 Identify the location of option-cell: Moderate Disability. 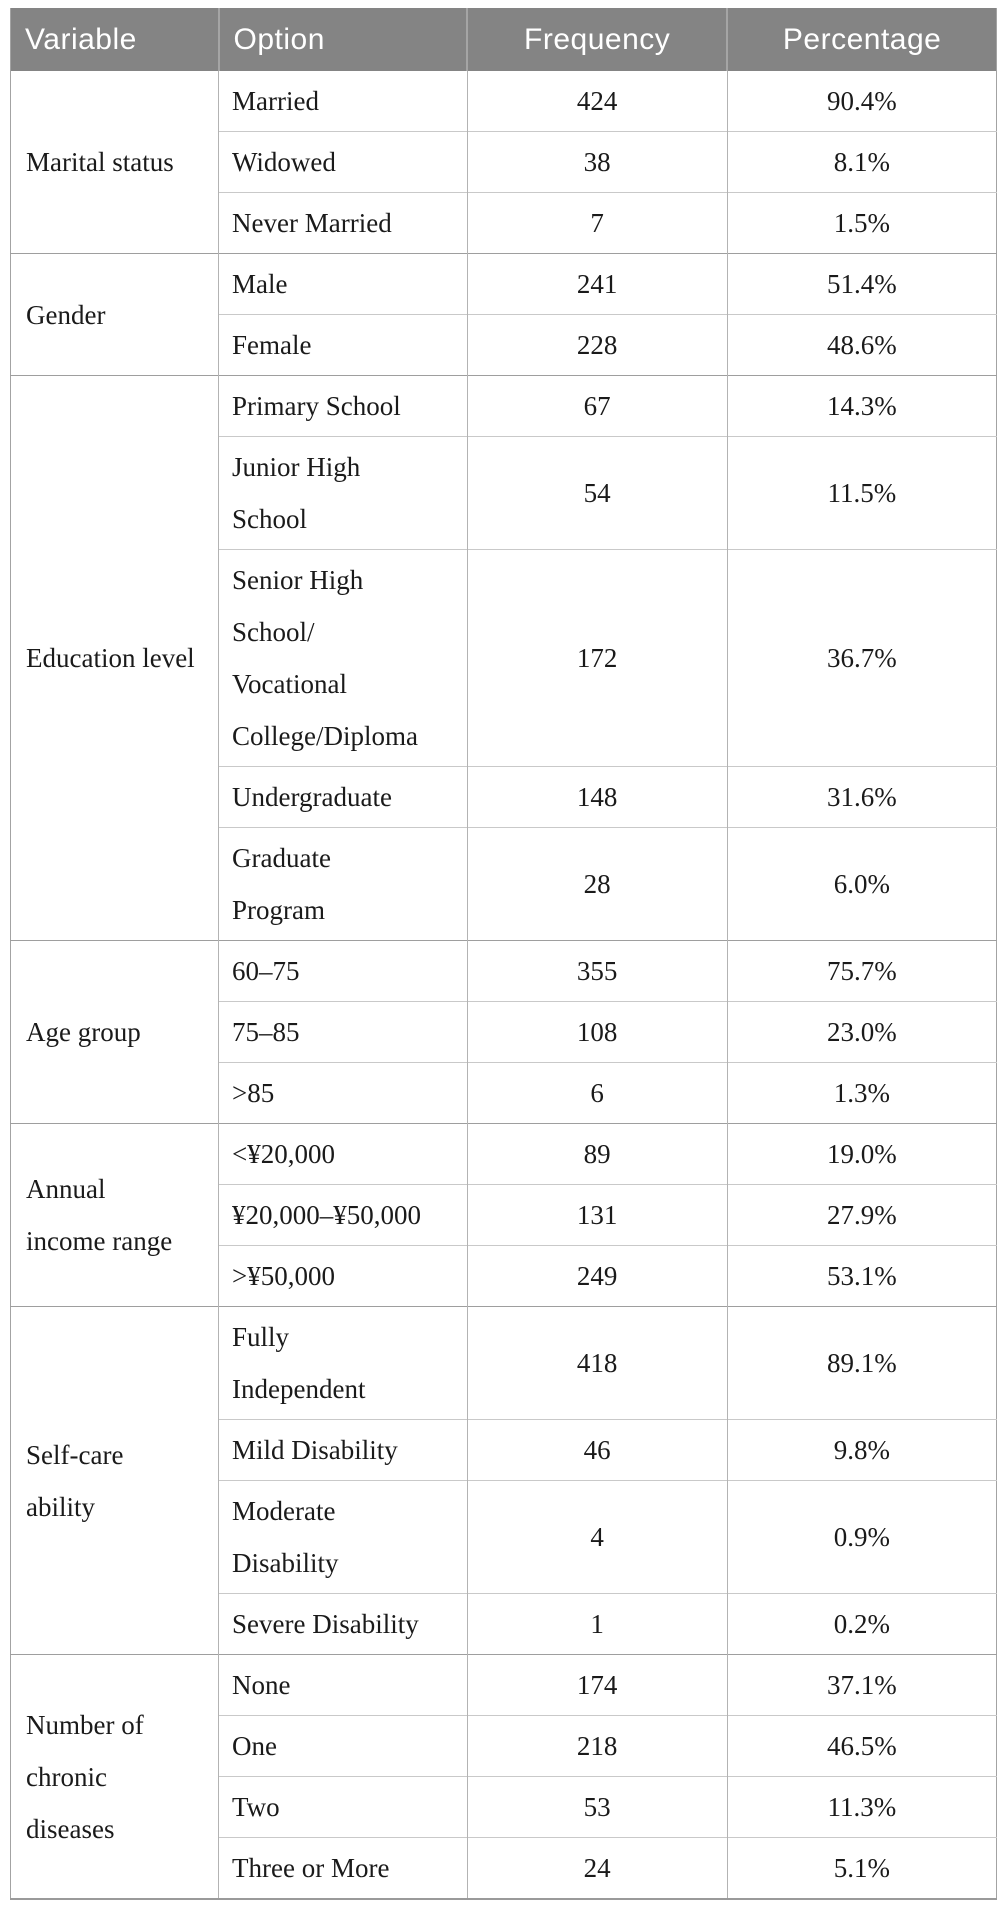
(342, 1537).